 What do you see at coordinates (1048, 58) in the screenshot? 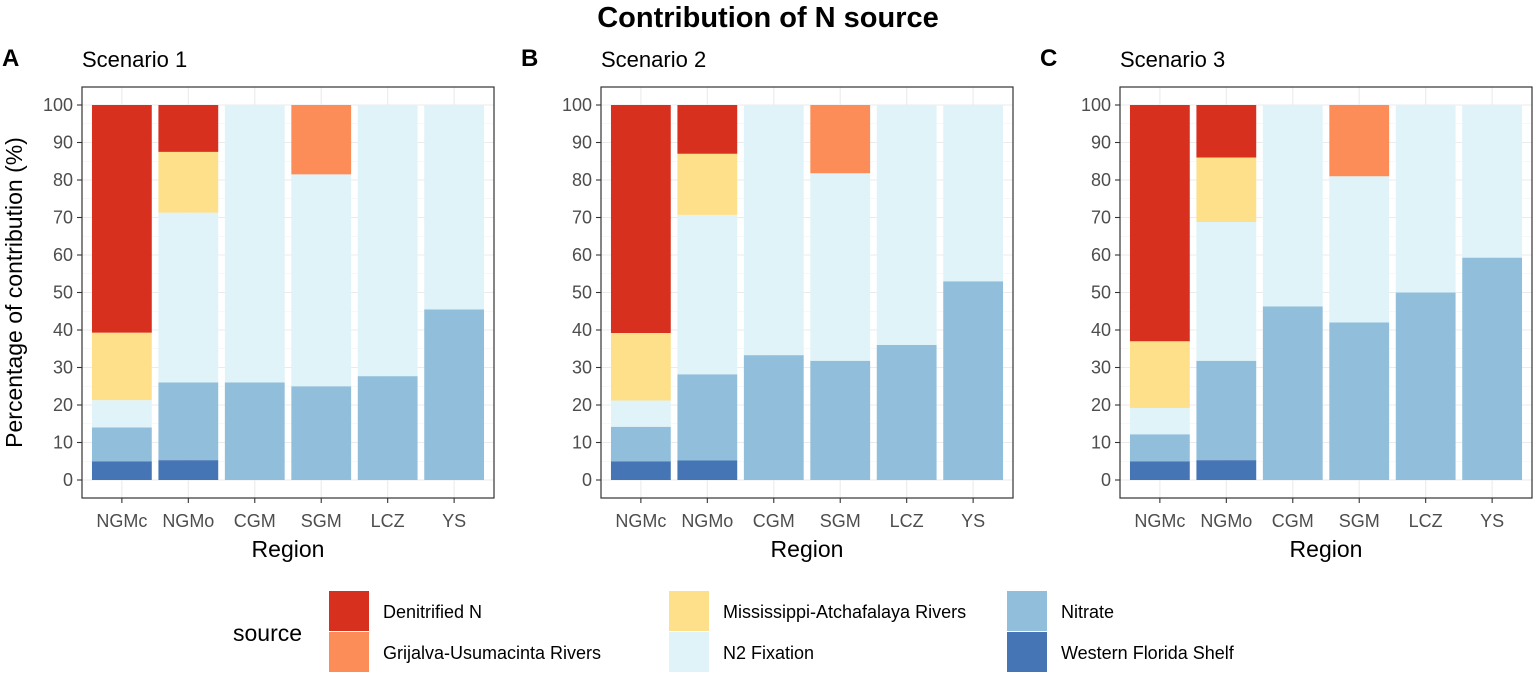
I see `panel-letter: C` at bounding box center [1048, 58].